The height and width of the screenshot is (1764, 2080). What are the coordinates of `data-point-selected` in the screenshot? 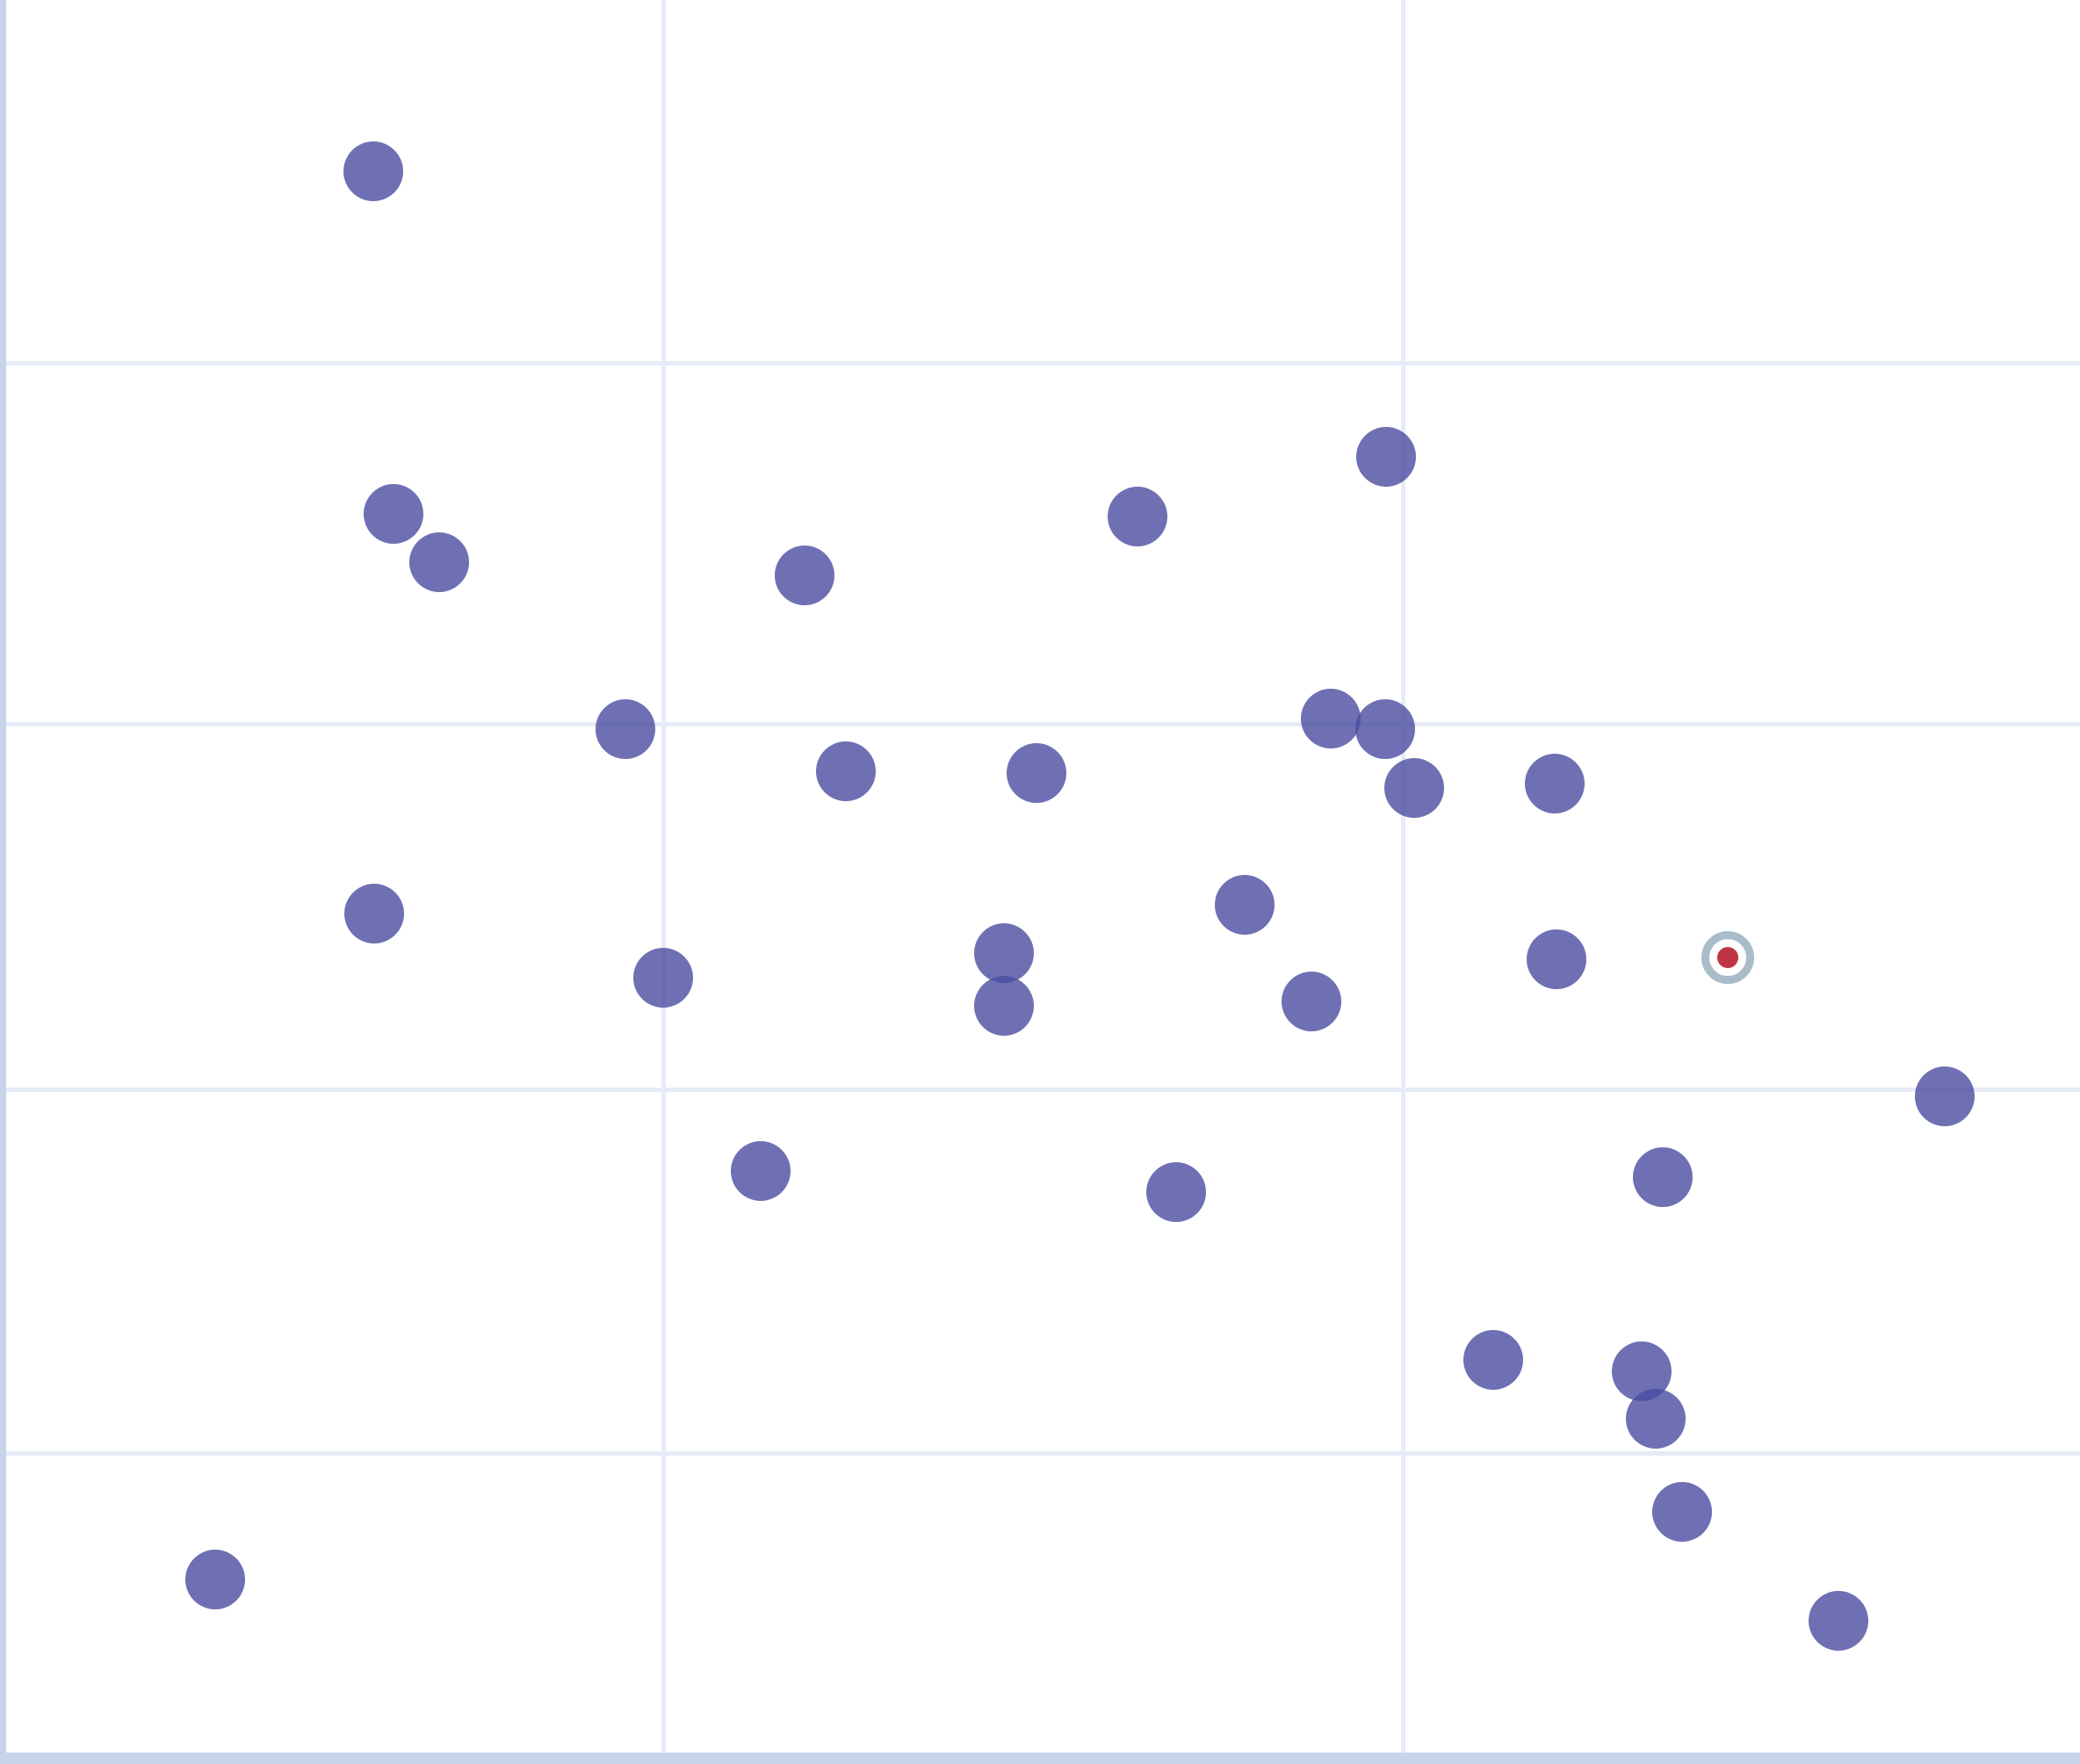 It's located at (1728, 957).